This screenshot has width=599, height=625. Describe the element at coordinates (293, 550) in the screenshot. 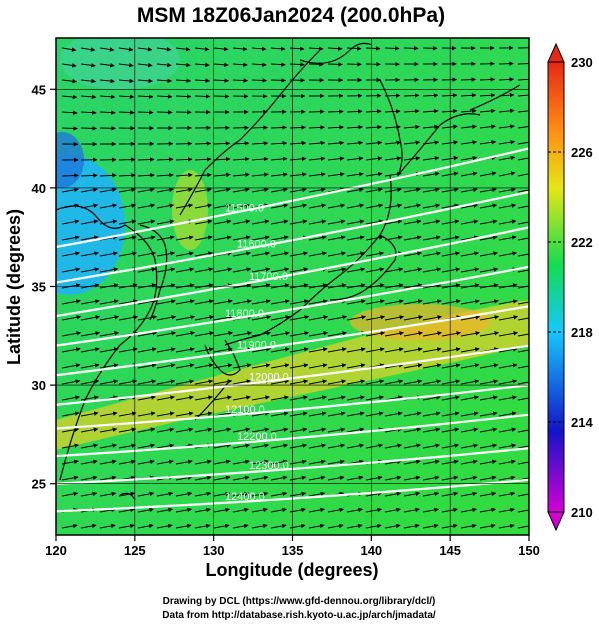

I see `x-tick-label: 135` at that location.